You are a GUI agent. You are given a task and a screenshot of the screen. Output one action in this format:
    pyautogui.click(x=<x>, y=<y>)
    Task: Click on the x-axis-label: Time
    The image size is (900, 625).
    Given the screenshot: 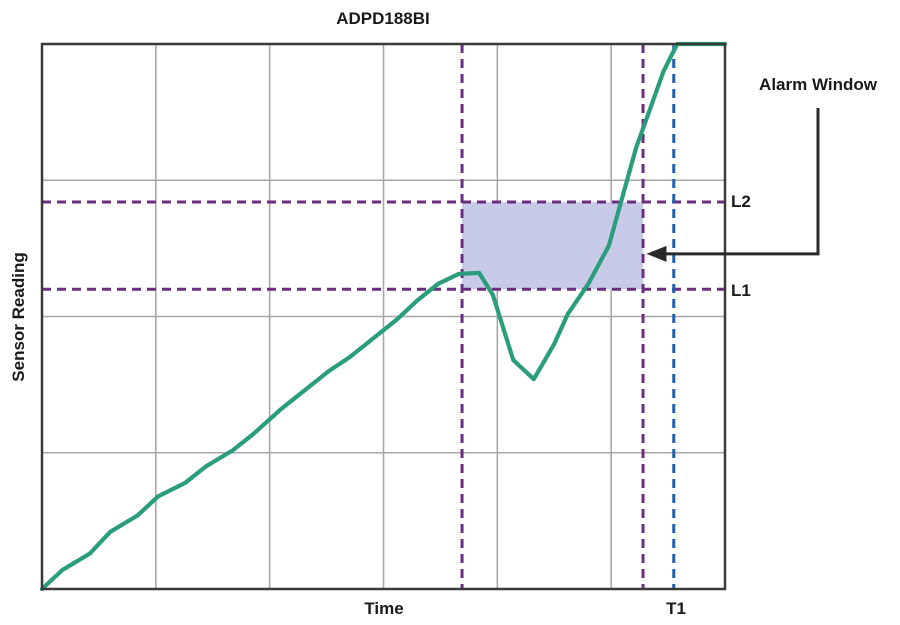 What is the action you would take?
    pyautogui.click(x=383, y=608)
    